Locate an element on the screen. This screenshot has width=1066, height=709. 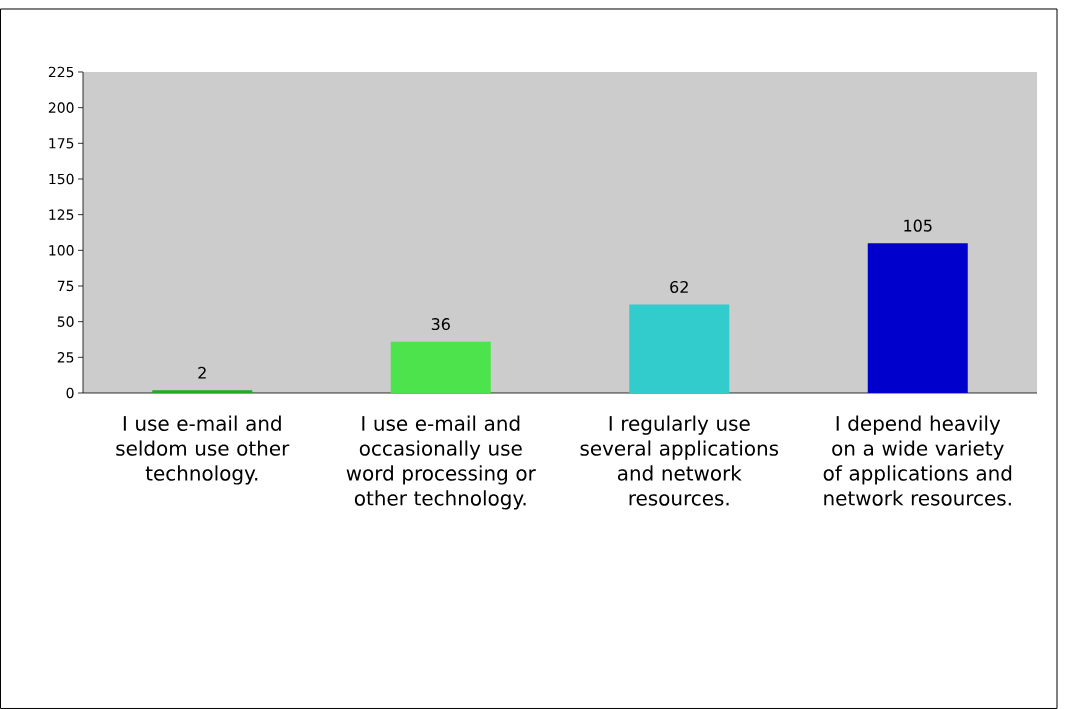
y-tick-label: 125 is located at coordinates (61, 214).